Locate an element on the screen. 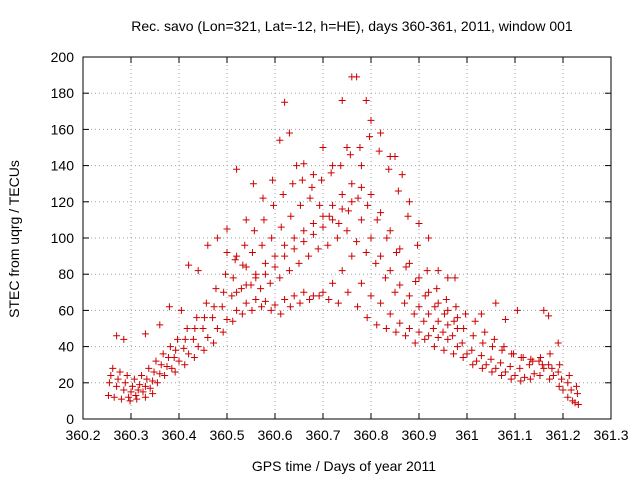 Image resolution: width=640 pixels, height=480 pixels. x-tick-label: 360.6 is located at coordinates (274, 435).